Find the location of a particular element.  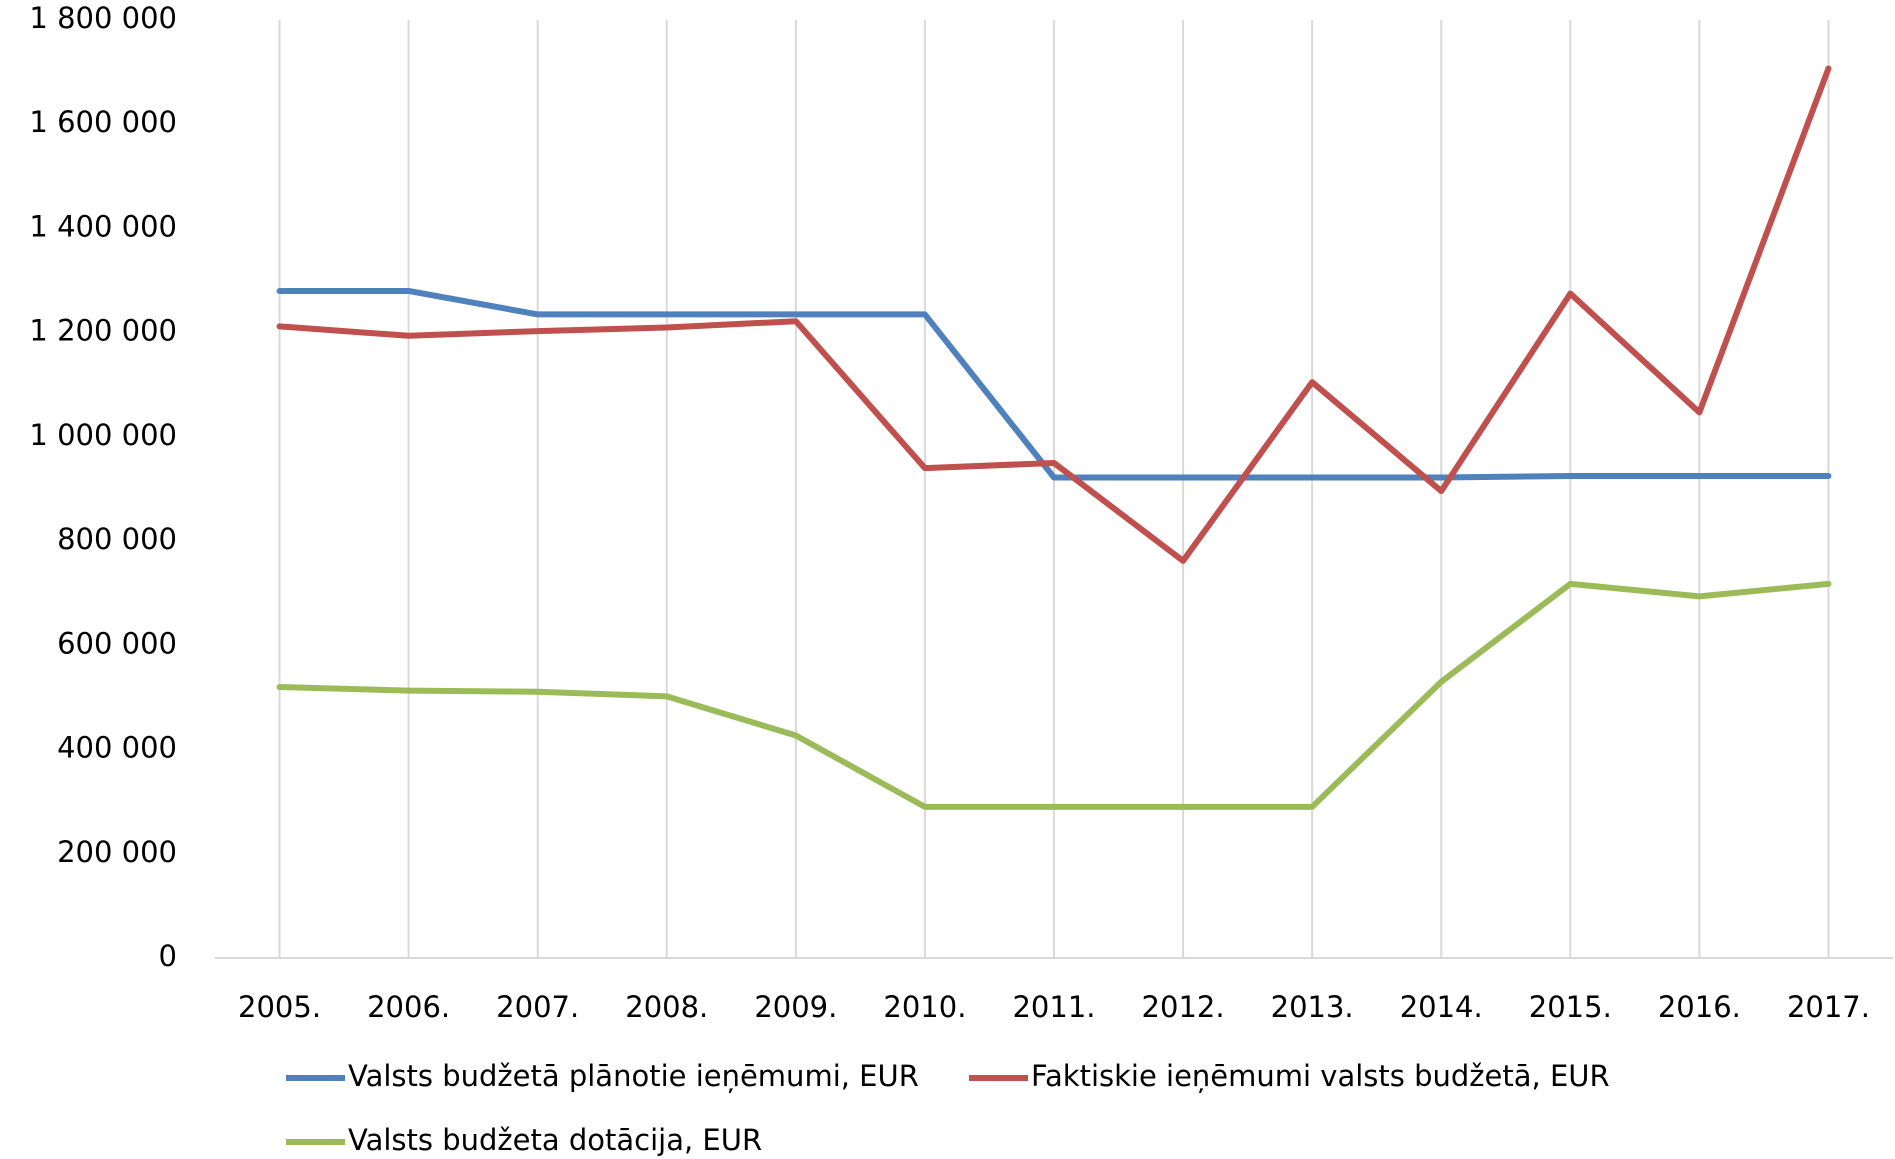

x-tick-label: 2011. is located at coordinates (1053, 1007).